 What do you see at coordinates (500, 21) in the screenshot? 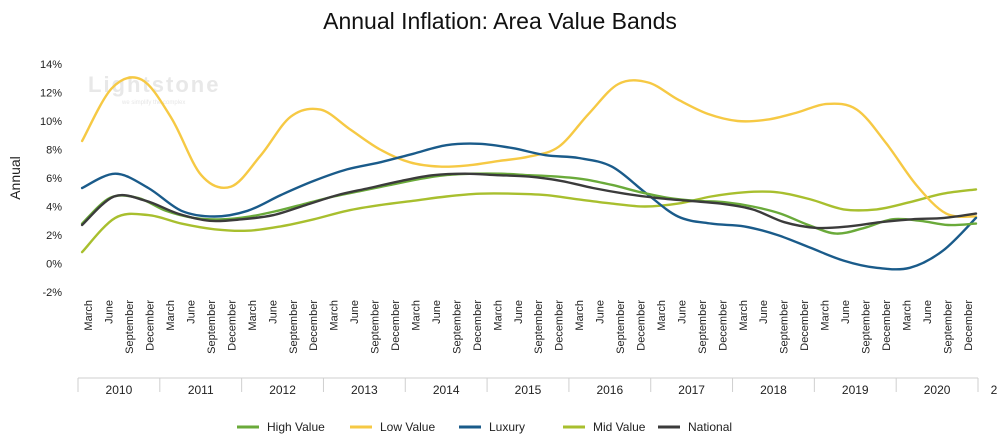
I see `chart-title: Annual Inflation: Area Value Bands` at bounding box center [500, 21].